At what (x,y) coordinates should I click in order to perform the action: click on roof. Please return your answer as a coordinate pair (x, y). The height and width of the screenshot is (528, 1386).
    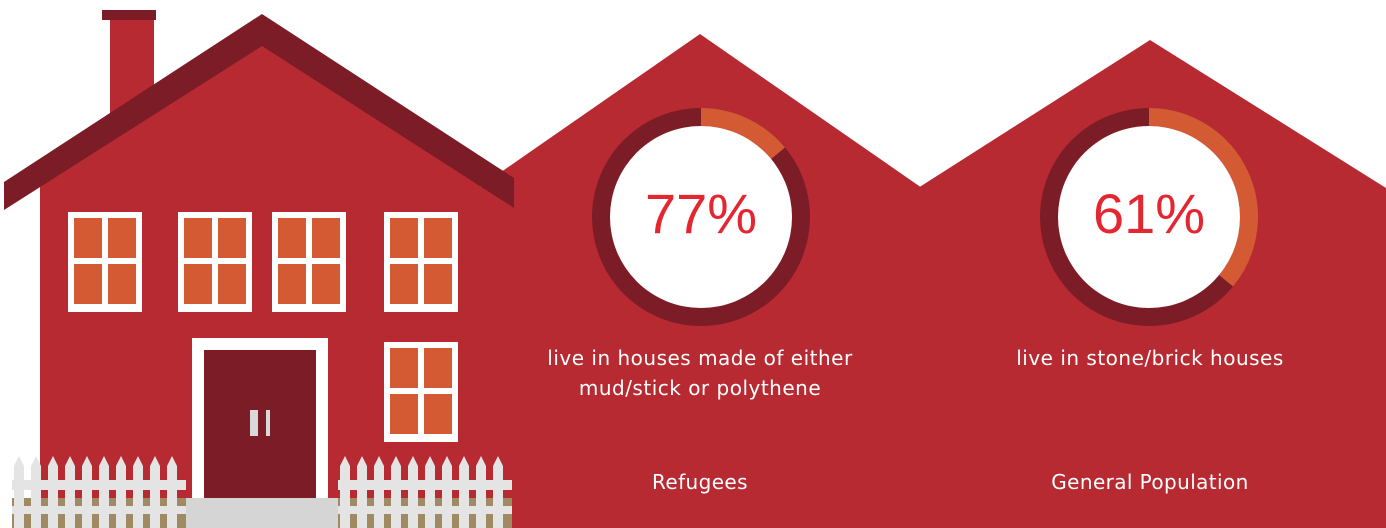
    Looking at the image, I should click on (259, 112).